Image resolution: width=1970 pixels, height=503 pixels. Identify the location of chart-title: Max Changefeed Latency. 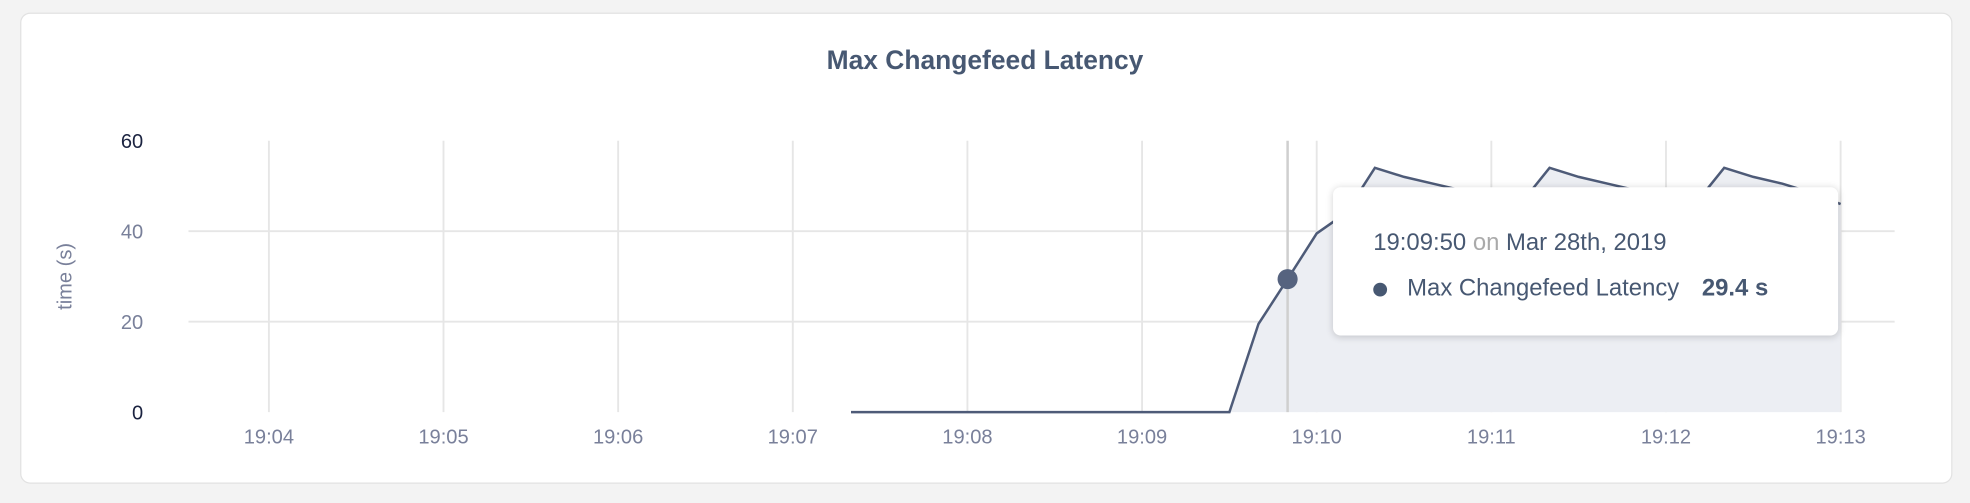
(985, 61).